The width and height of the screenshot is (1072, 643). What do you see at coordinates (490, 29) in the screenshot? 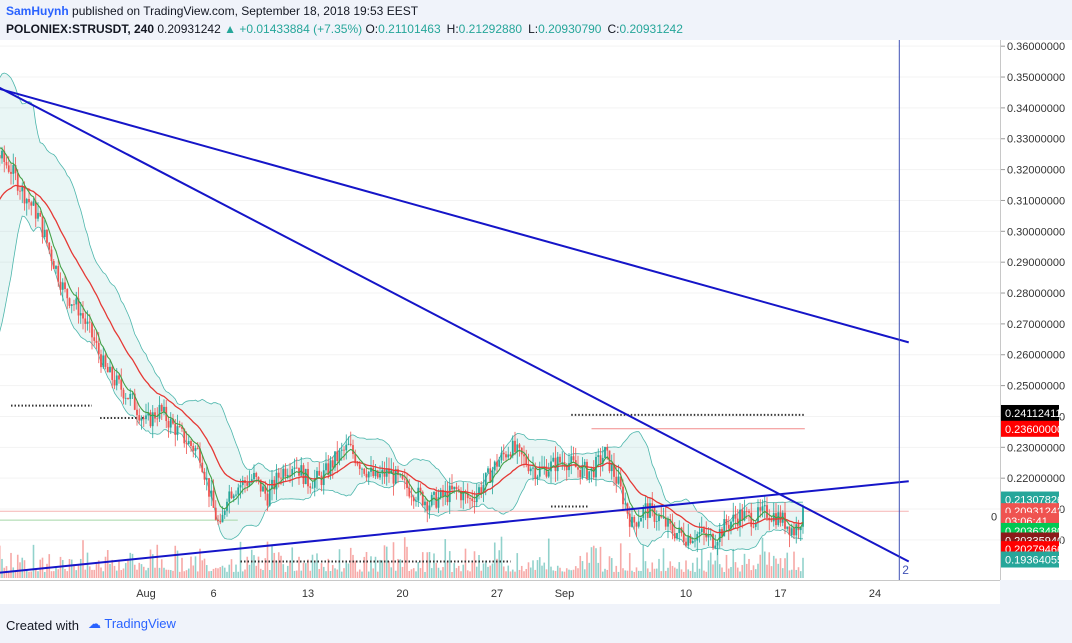
I see `ohlc-value: 0.21292880` at bounding box center [490, 29].